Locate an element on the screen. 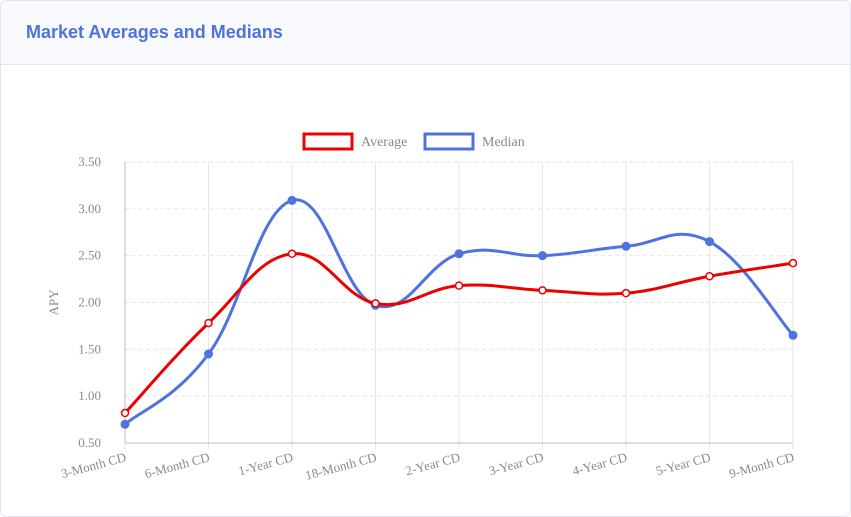 The image size is (851, 517). legend-swatch-median is located at coordinates (449, 141).